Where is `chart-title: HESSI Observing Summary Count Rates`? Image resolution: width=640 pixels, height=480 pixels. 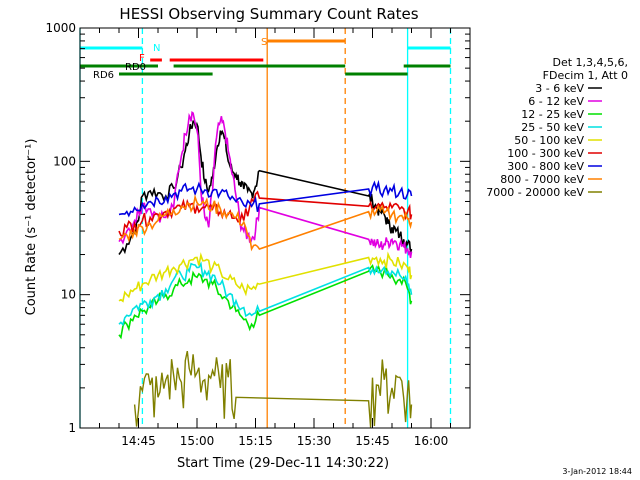
chart-title: HESSI Observing Summary Count Rates is located at coordinates (268, 14).